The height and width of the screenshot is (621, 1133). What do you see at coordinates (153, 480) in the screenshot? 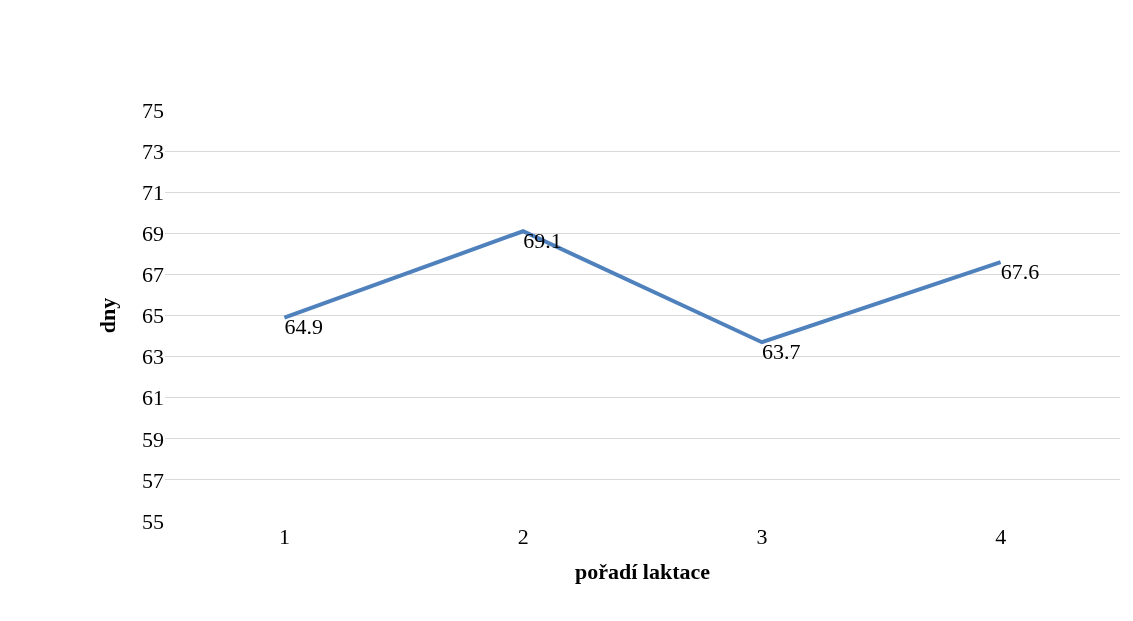
I see `y-tick-label: 57` at bounding box center [153, 480].